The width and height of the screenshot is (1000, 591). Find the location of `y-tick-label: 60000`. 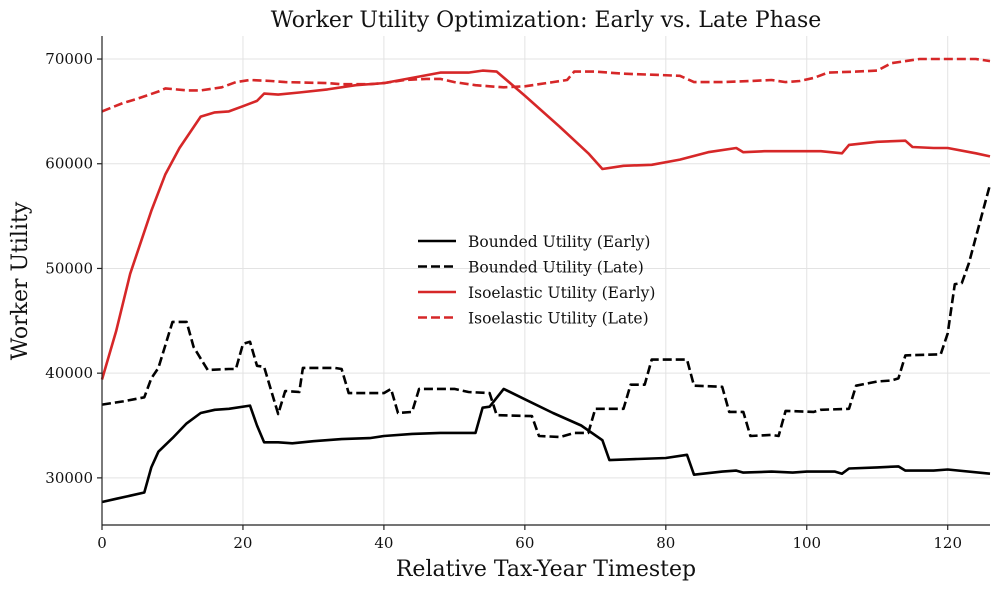

y-tick-label: 60000 is located at coordinates (69, 164).